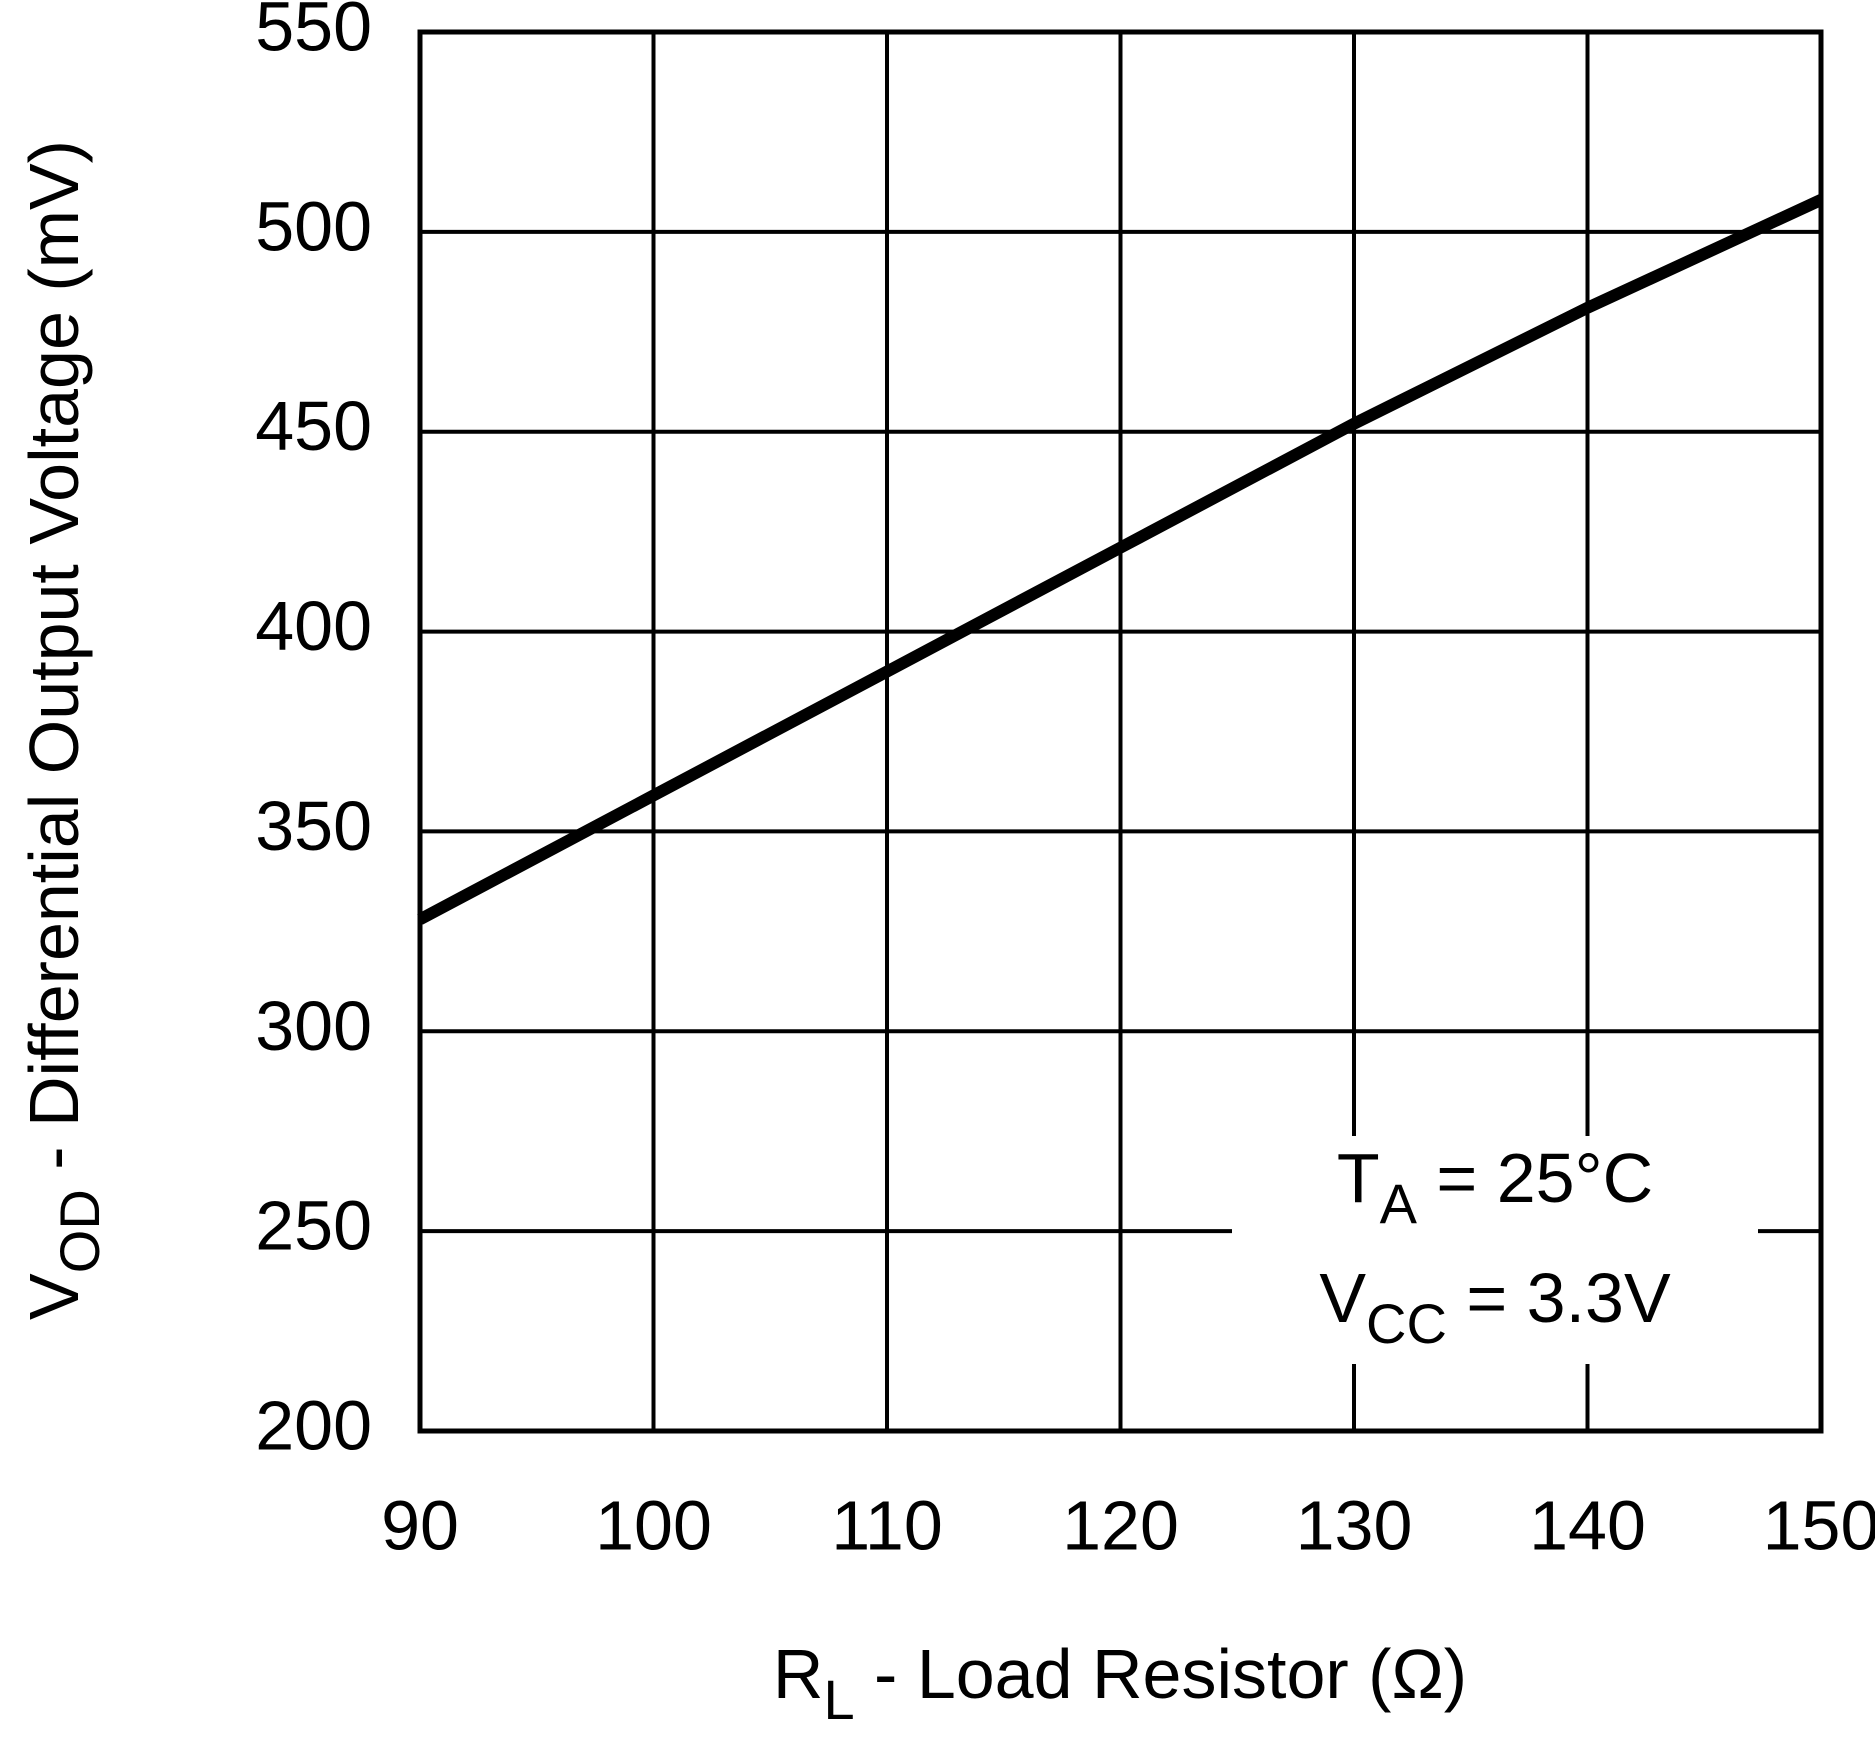 This screenshot has width=1875, height=1737. Describe the element at coordinates (313, 626) in the screenshot. I see `y-tick-label: 400` at that location.